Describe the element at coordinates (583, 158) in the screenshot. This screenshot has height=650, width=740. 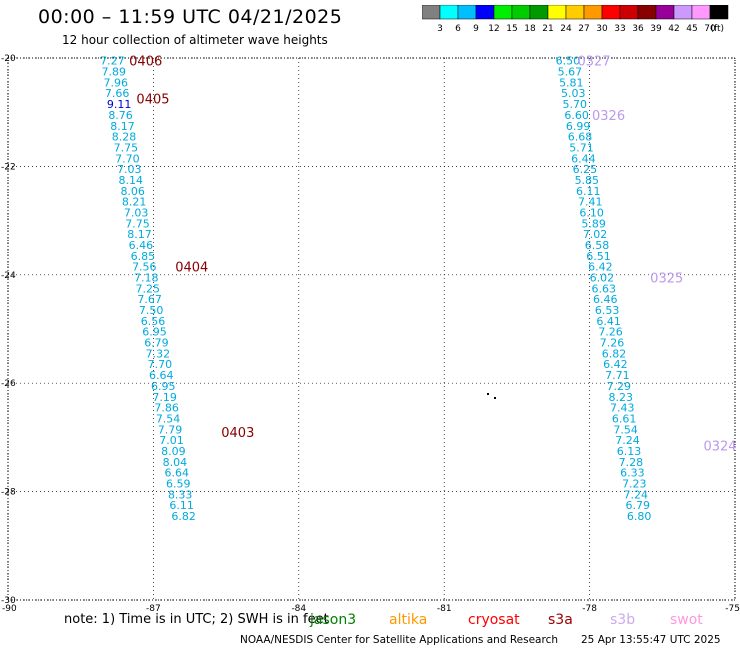
I see `wave-height-value: 6.44` at that location.